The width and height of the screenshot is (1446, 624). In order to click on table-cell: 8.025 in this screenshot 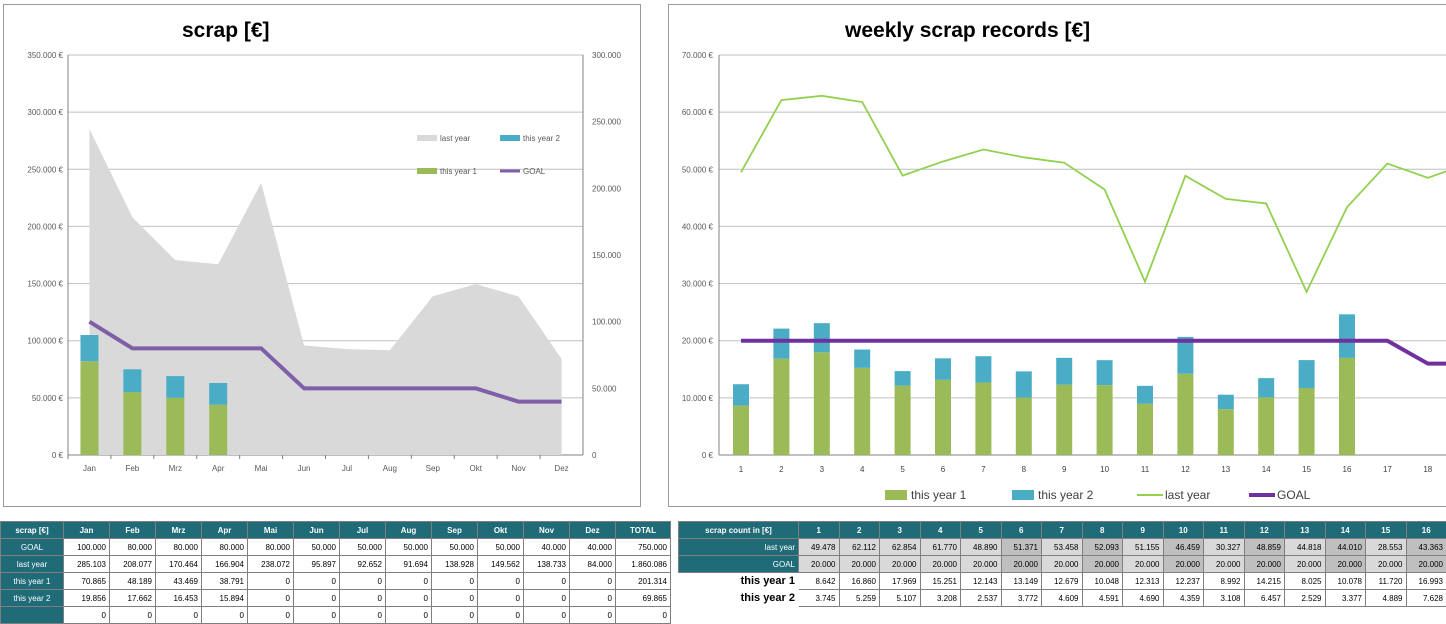, I will do `click(1305, 581)`.